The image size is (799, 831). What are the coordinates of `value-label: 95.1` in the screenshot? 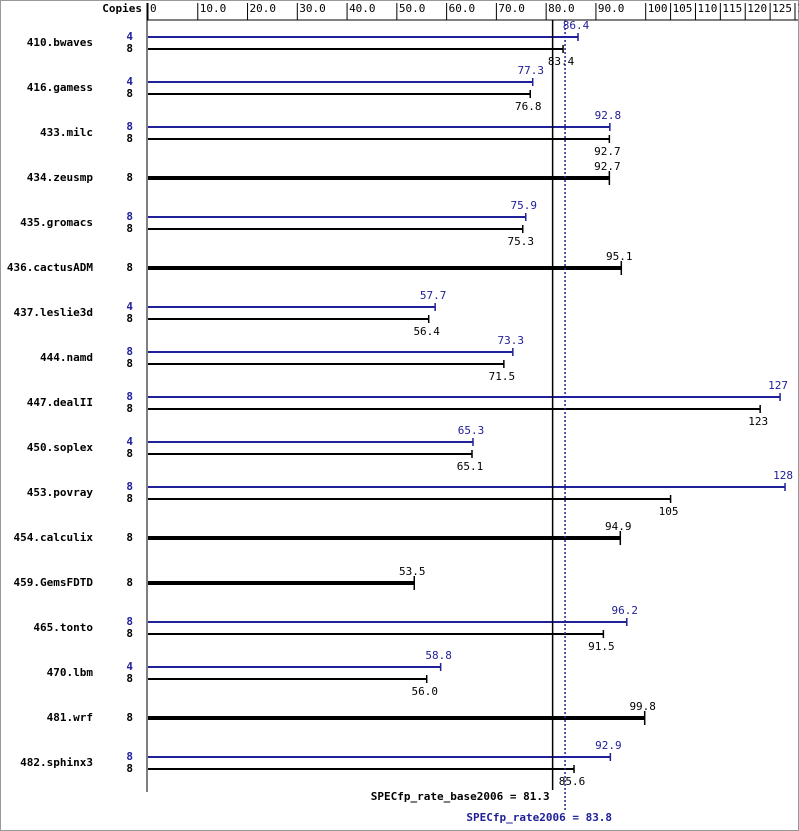 It's located at (619, 256).